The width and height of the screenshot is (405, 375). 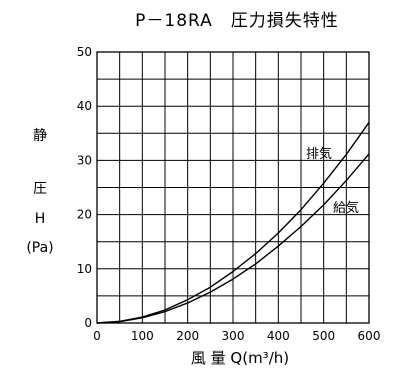 I want to click on y-axis-label-line: 静, so click(x=40, y=136).